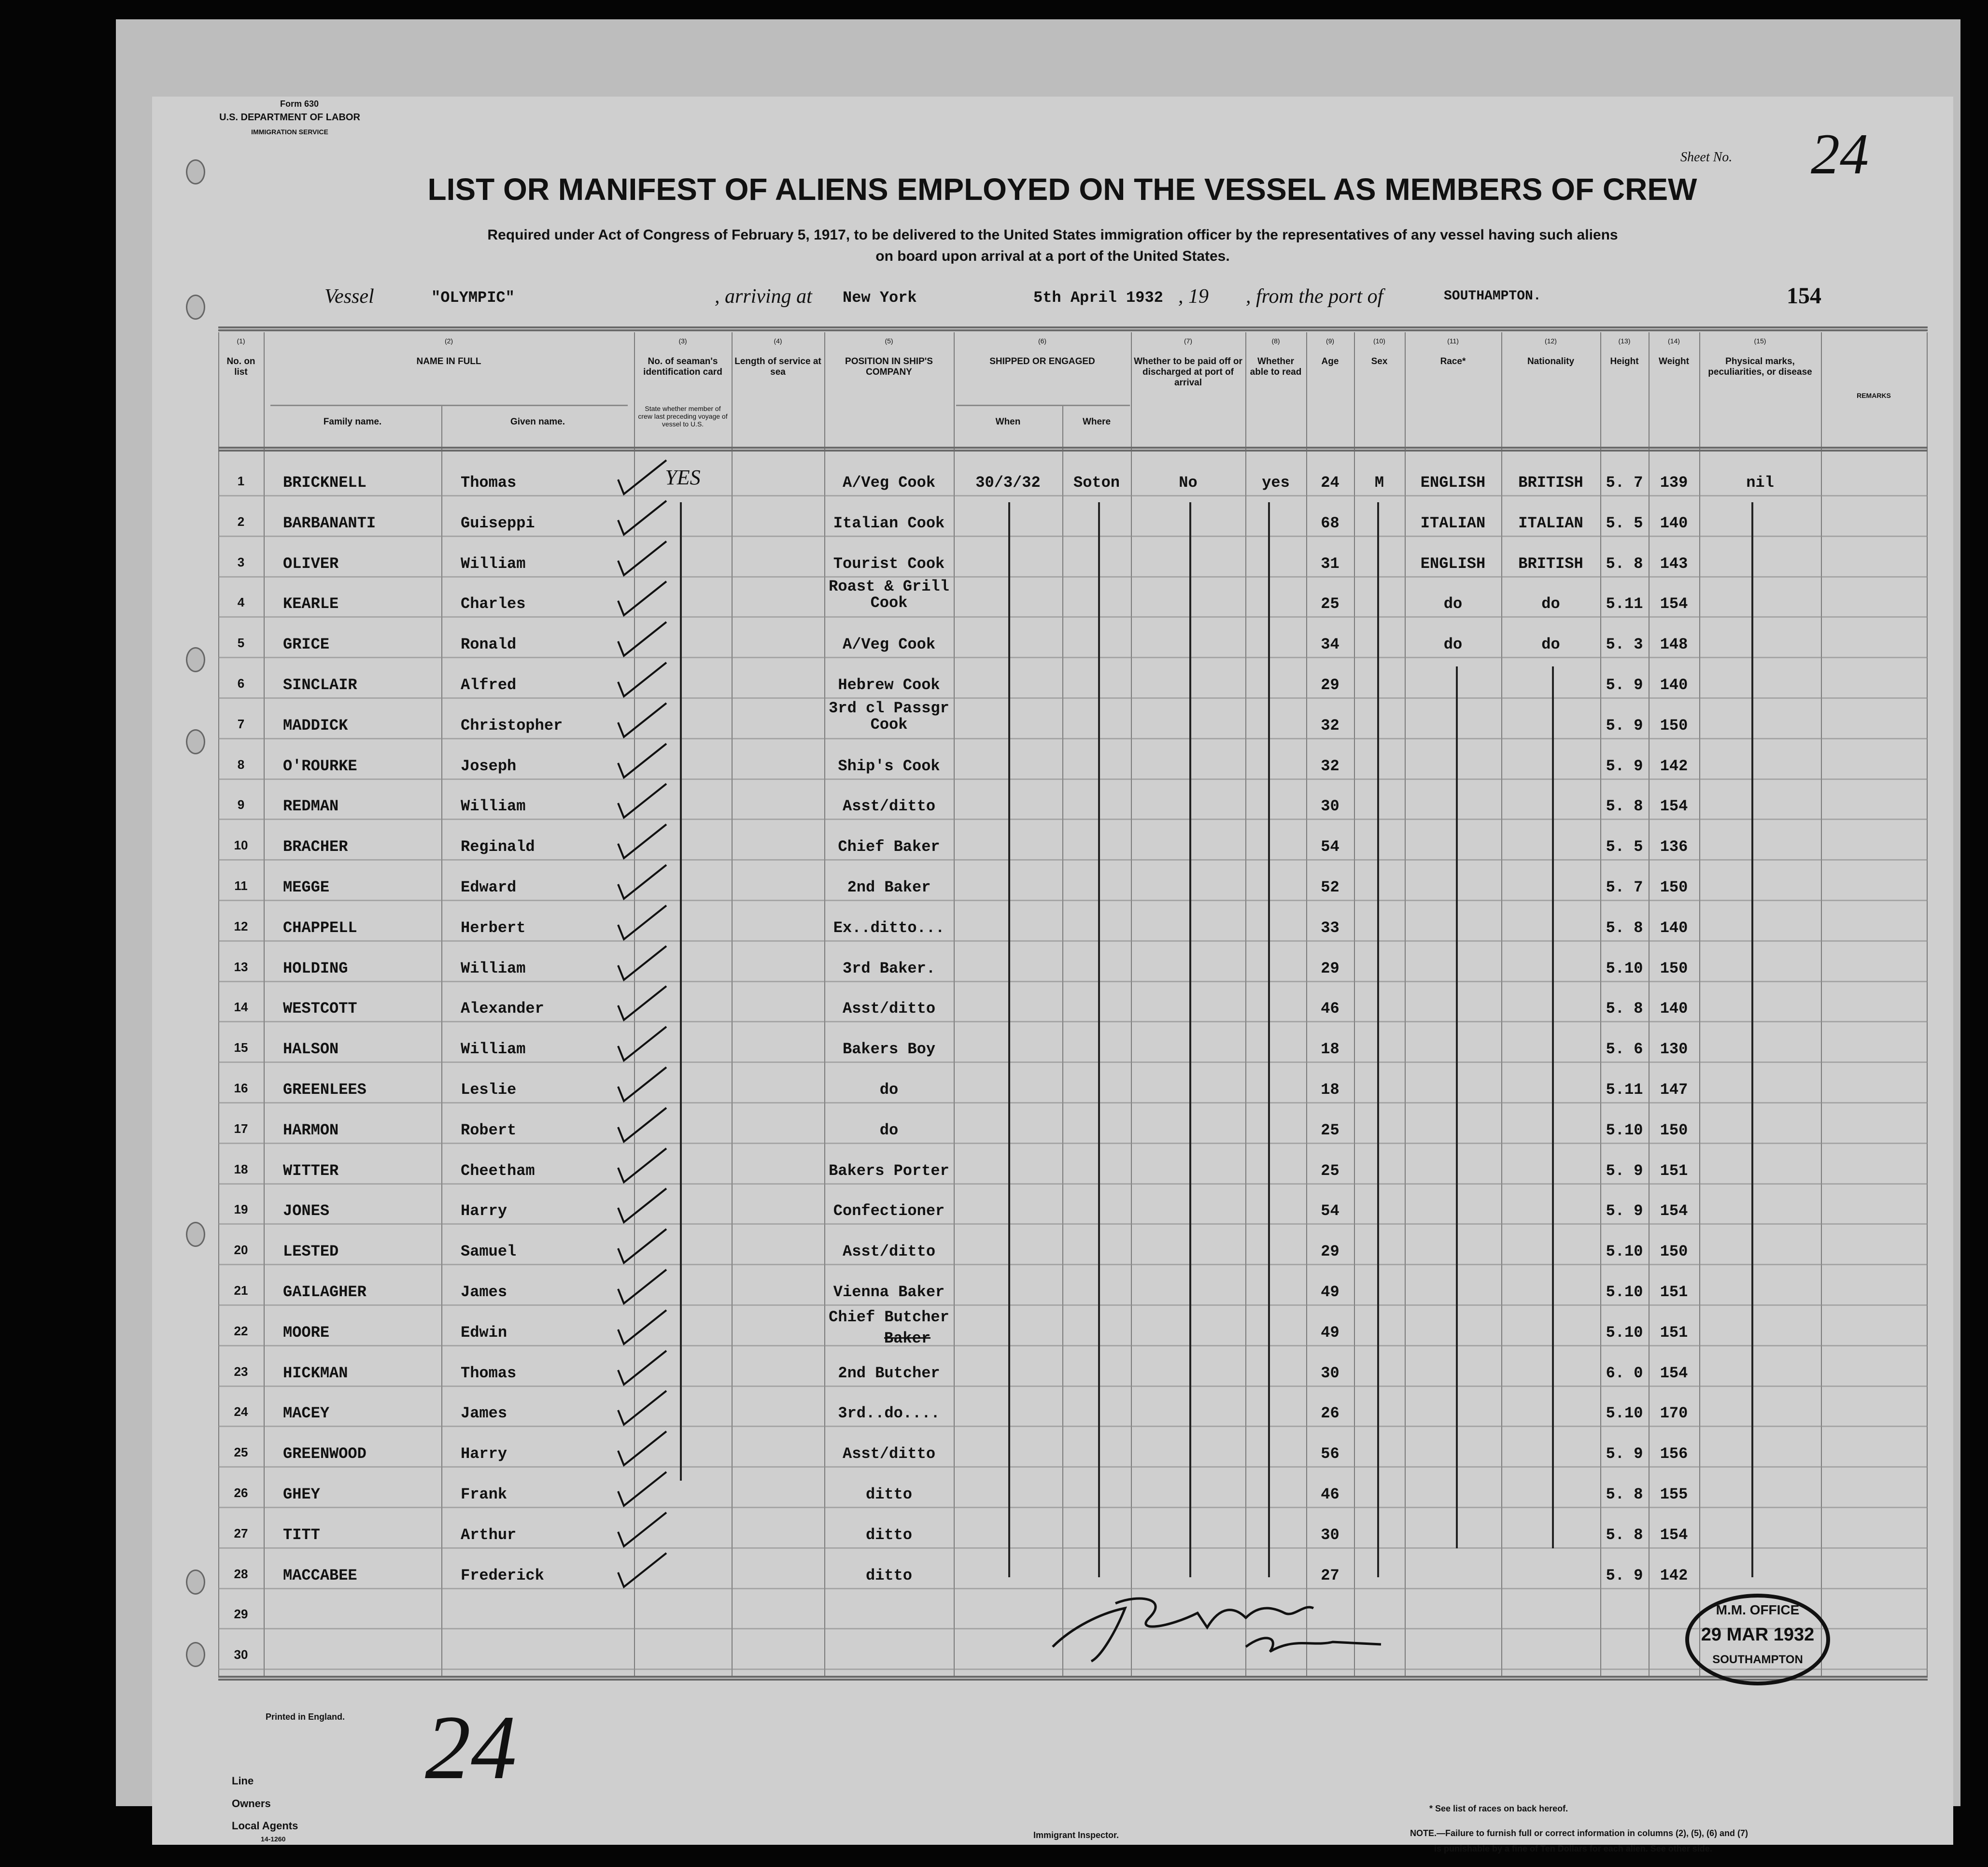 This screenshot has height=1867, width=1988. I want to click on family-name: KEARLE, so click(311, 604).